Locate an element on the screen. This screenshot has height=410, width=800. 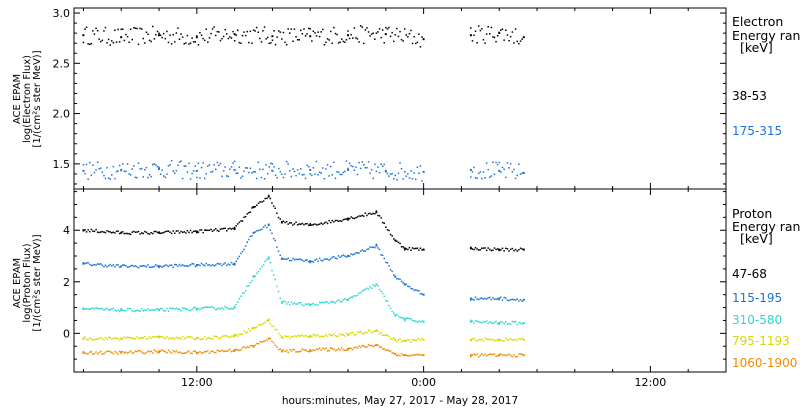
proton-ylabel-line-1: ACE EPAM is located at coordinates (17, 283).